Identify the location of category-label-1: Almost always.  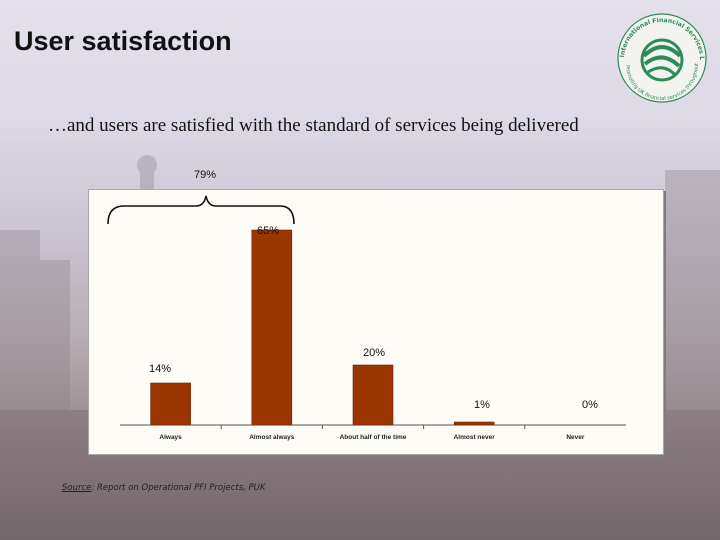
(272, 437).